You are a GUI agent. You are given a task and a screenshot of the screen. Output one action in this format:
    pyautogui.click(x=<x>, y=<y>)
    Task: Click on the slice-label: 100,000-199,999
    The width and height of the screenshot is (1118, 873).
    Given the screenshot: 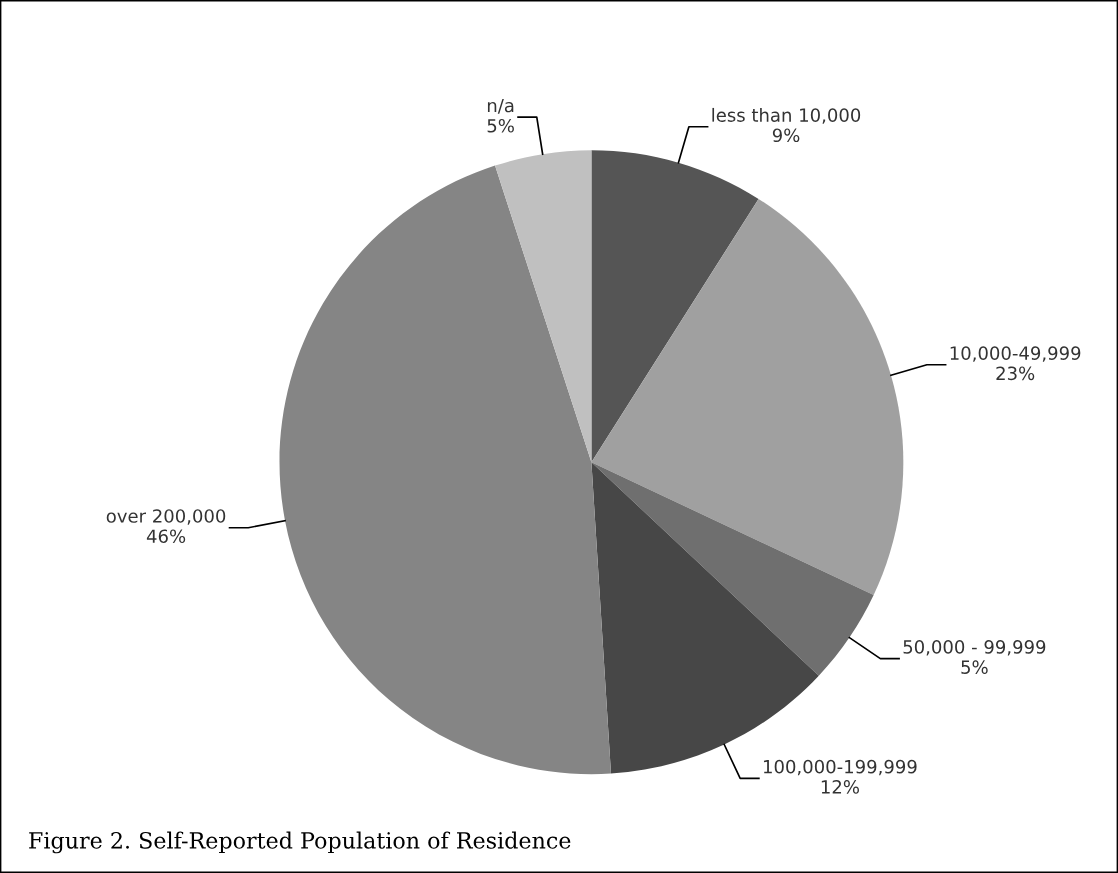 What is the action you would take?
    pyautogui.click(x=840, y=767)
    